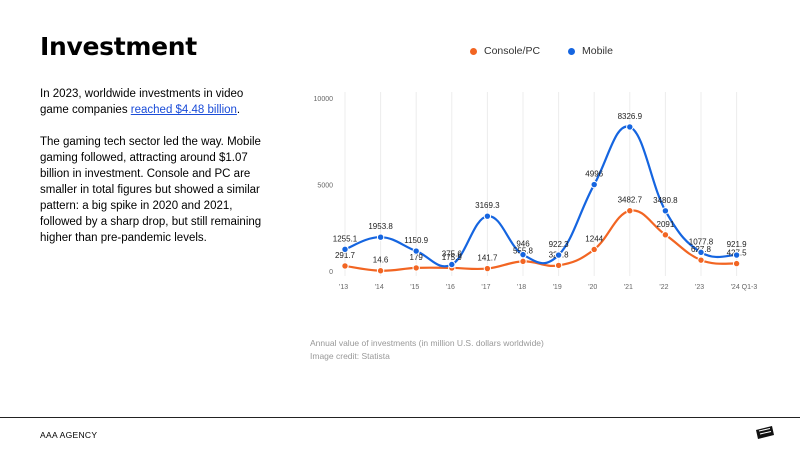  Describe the element at coordinates (452, 254) in the screenshot. I see `data-label-mobile: 375.6` at that location.